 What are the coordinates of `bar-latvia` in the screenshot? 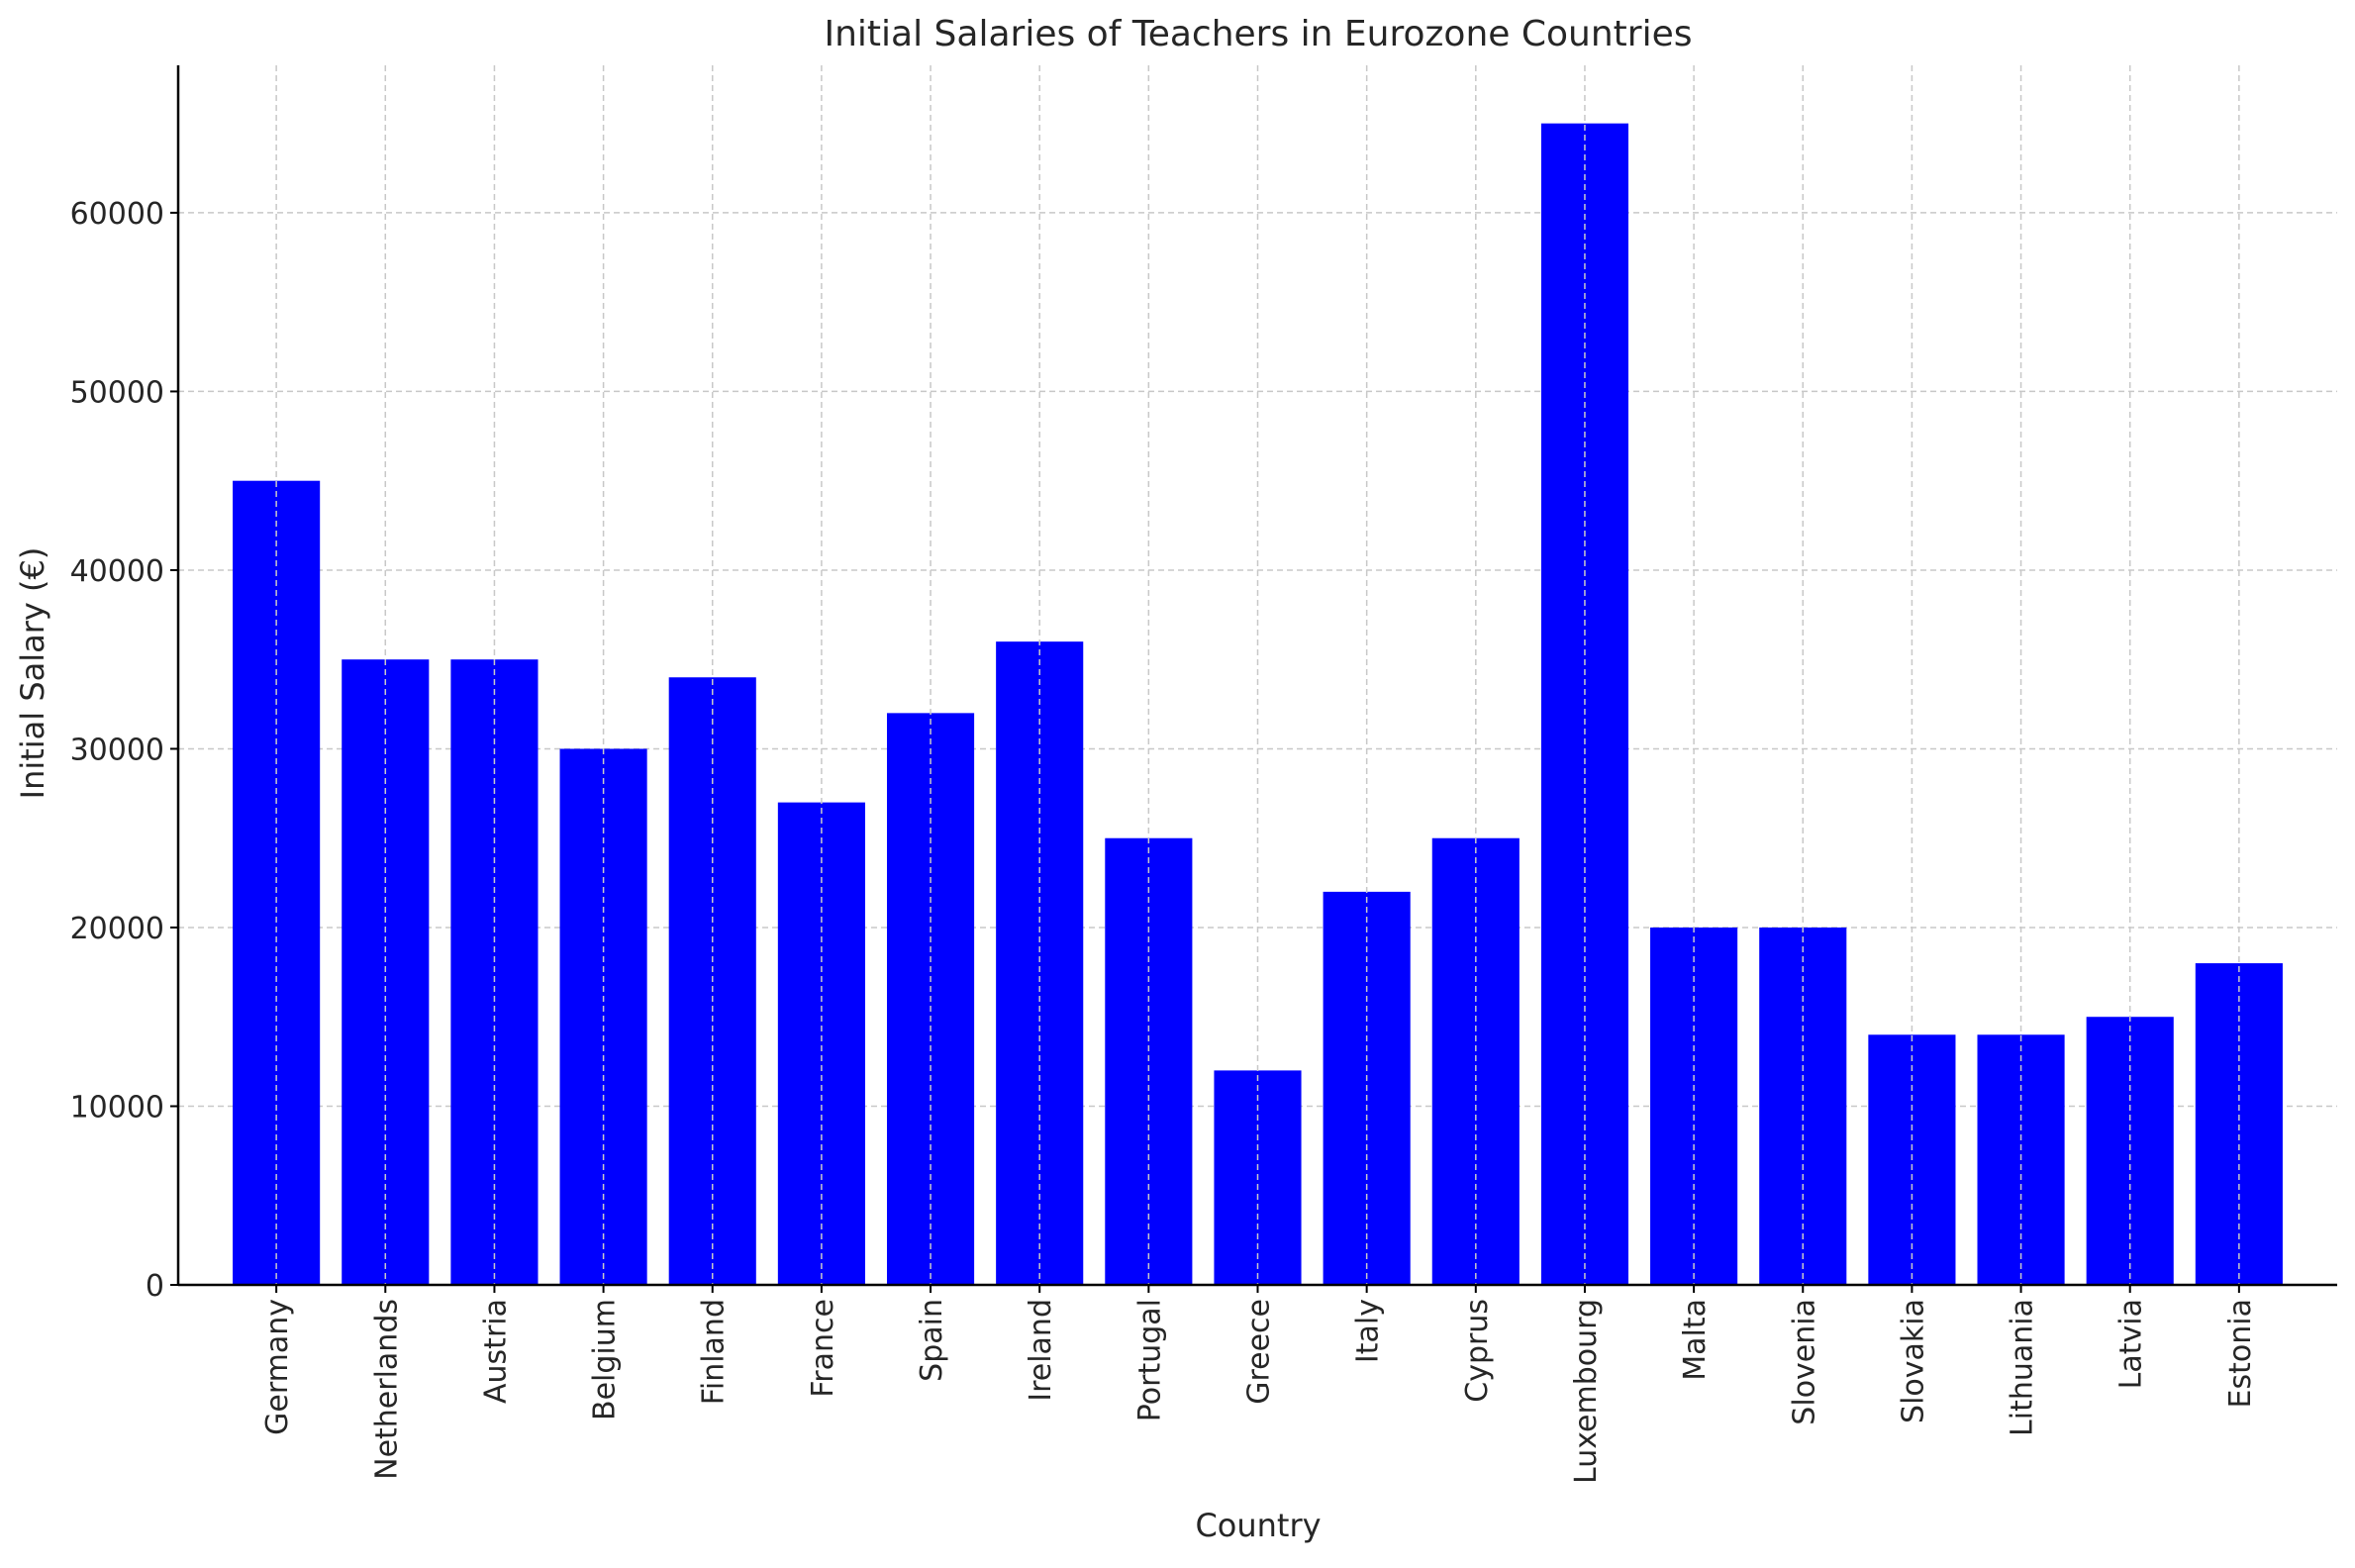 It's located at (2130, 1151).